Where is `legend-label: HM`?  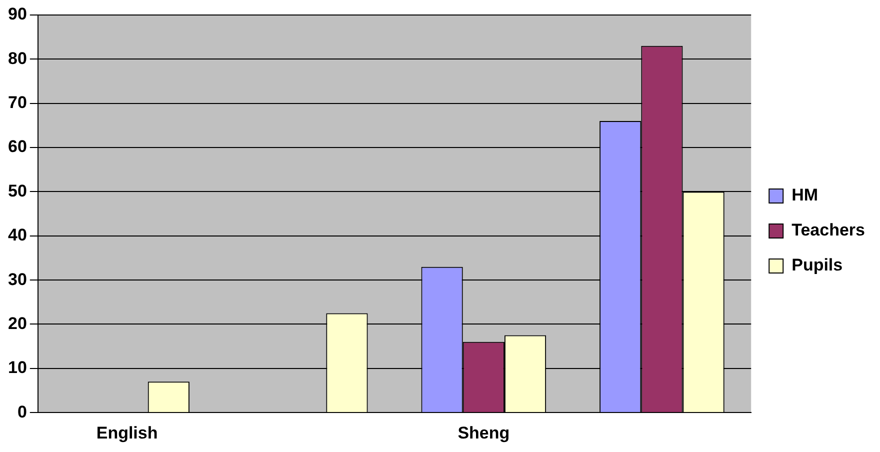 legend-label: HM is located at coordinates (805, 195).